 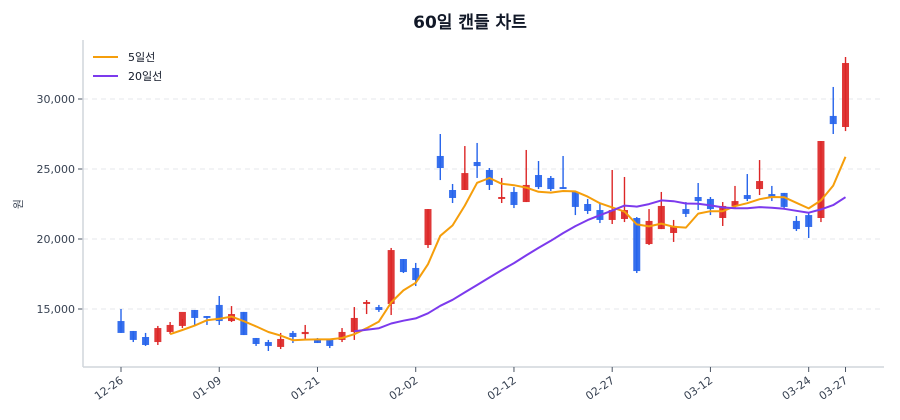 I want to click on legend-label-ma5: 5일선, so click(x=141, y=57).